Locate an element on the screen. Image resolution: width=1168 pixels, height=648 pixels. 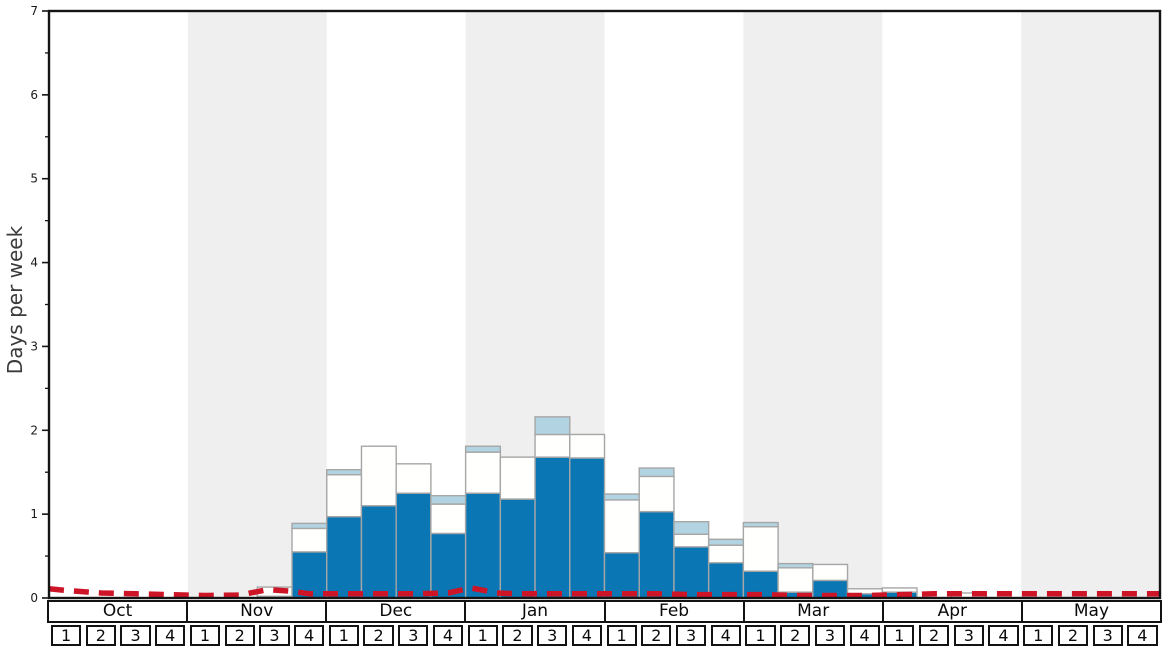
month-cell-may: May is located at coordinates (1090, 611).